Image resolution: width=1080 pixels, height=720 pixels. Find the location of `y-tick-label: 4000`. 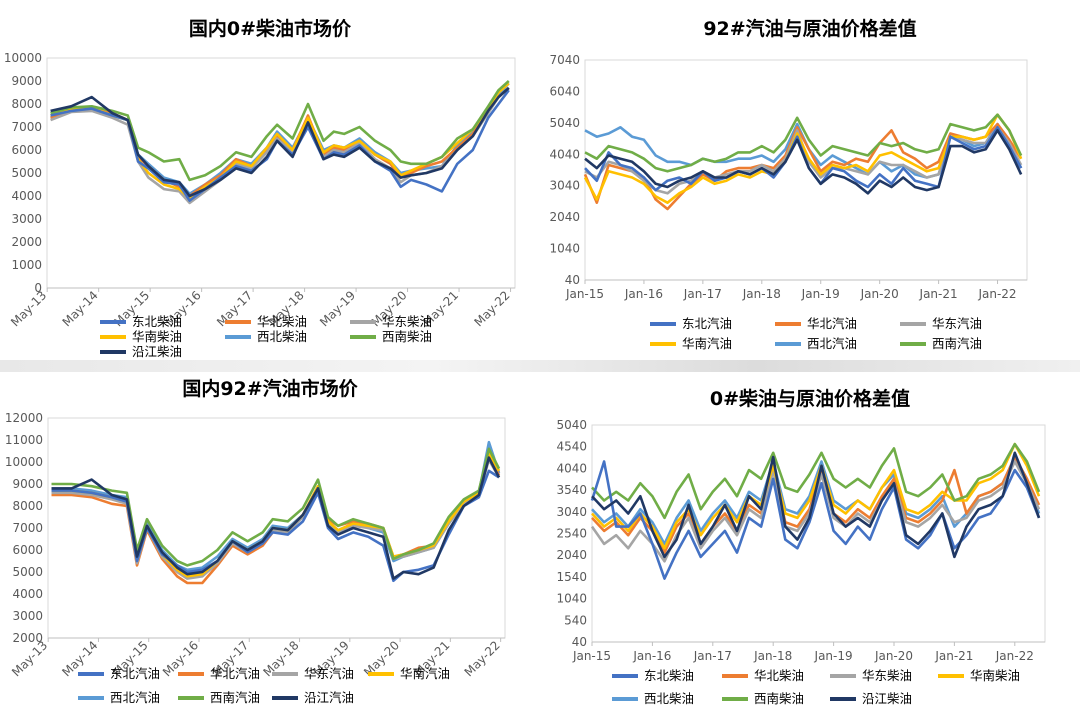

y-tick-label: 4000 is located at coordinates (26, 196).